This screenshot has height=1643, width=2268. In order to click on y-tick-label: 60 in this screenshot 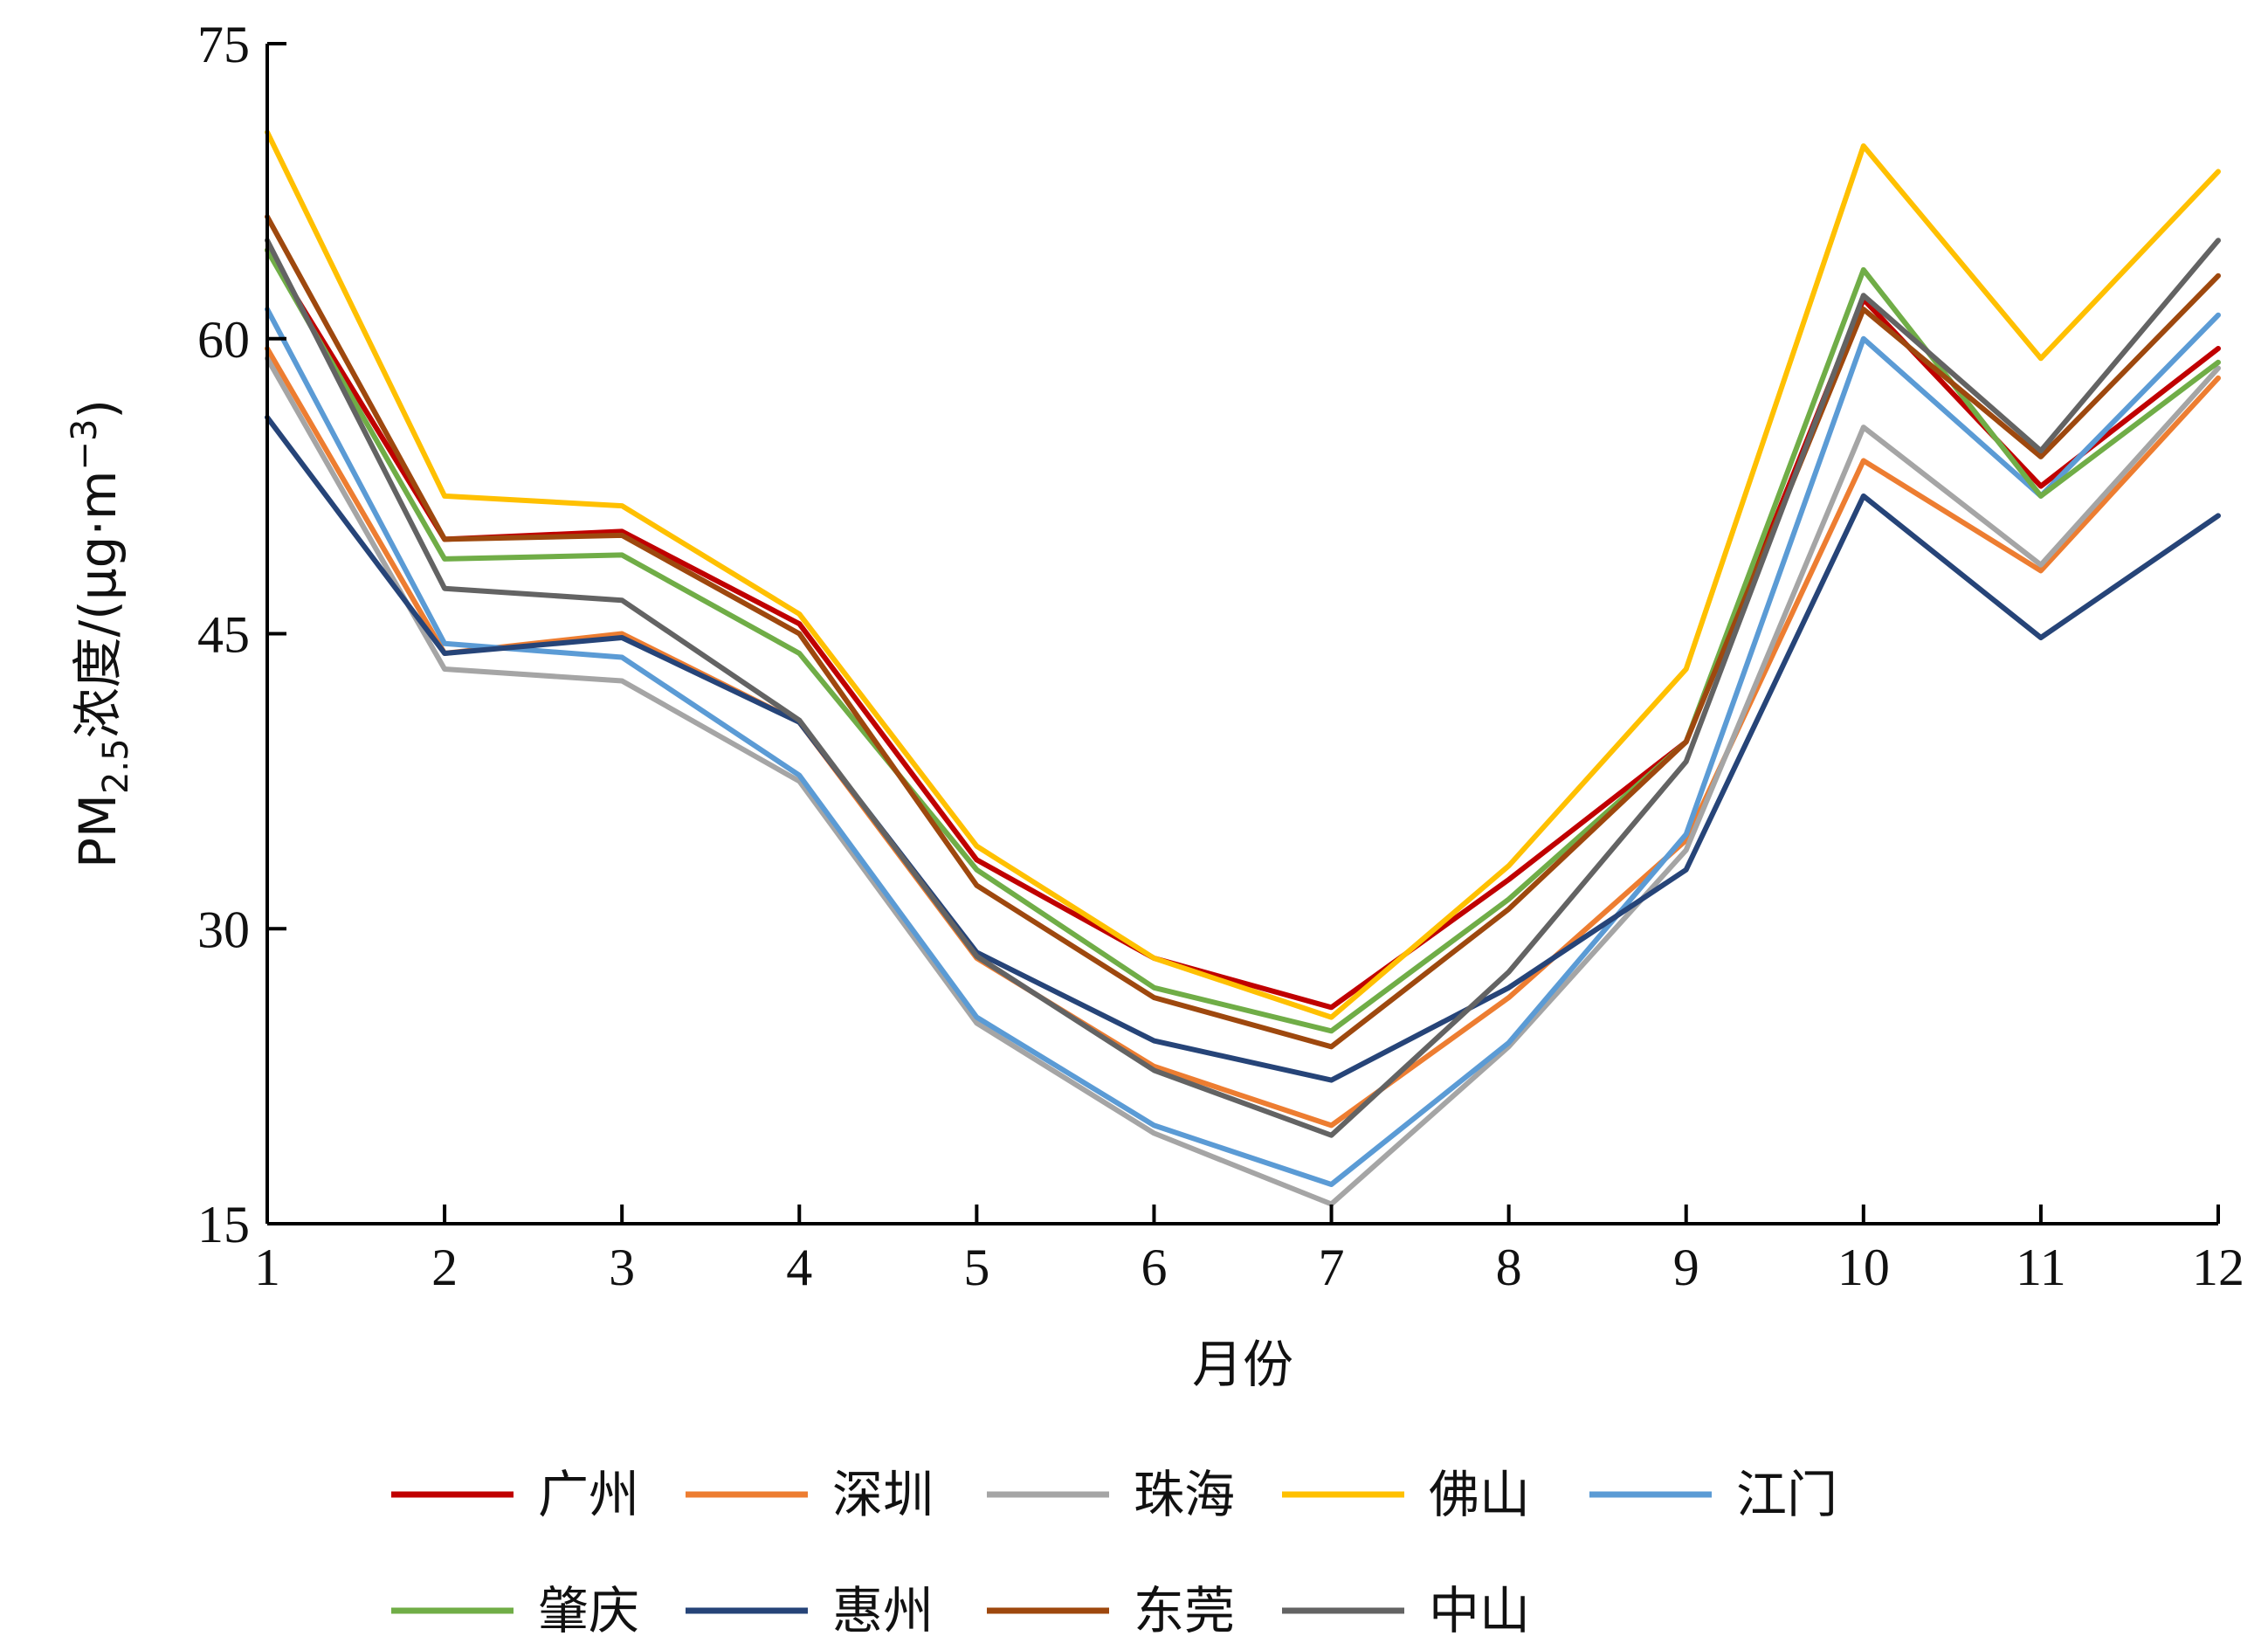, I will do `click(223, 340)`.